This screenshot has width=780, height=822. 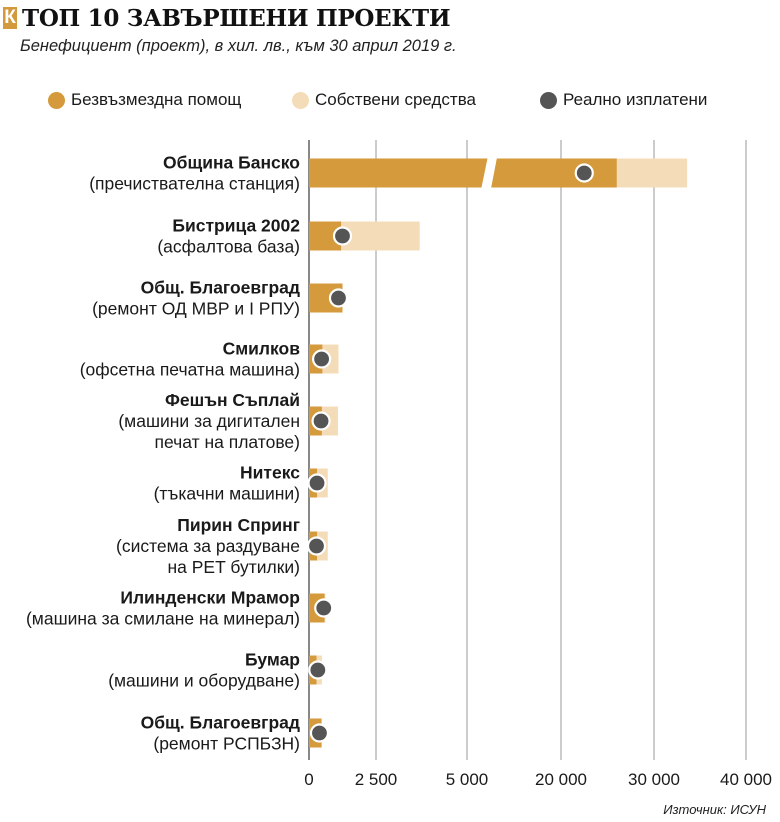 I want to click on x-tick-label: 5 000, so click(x=467, y=779).